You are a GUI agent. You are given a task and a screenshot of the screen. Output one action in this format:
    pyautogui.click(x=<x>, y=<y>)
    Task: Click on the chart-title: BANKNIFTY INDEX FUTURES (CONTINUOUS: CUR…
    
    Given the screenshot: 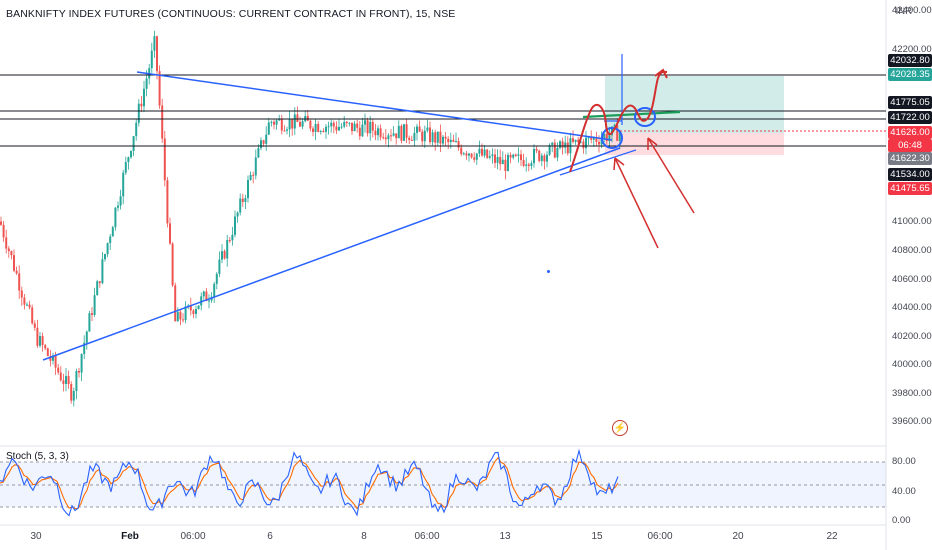 What is the action you would take?
    pyautogui.click(x=231, y=14)
    